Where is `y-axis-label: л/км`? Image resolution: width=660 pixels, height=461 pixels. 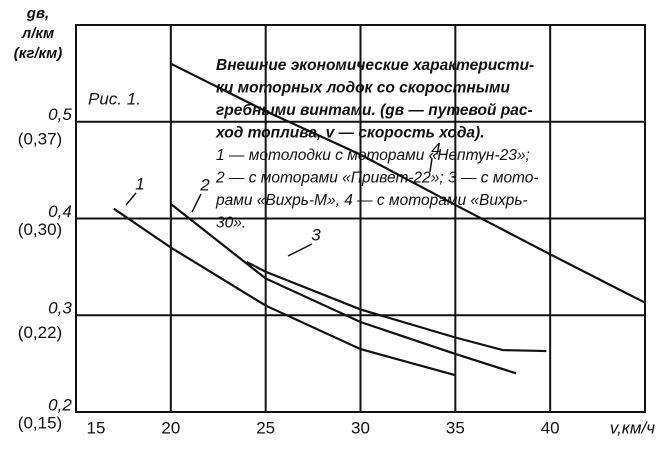 y-axis-label: л/км is located at coordinates (37, 33).